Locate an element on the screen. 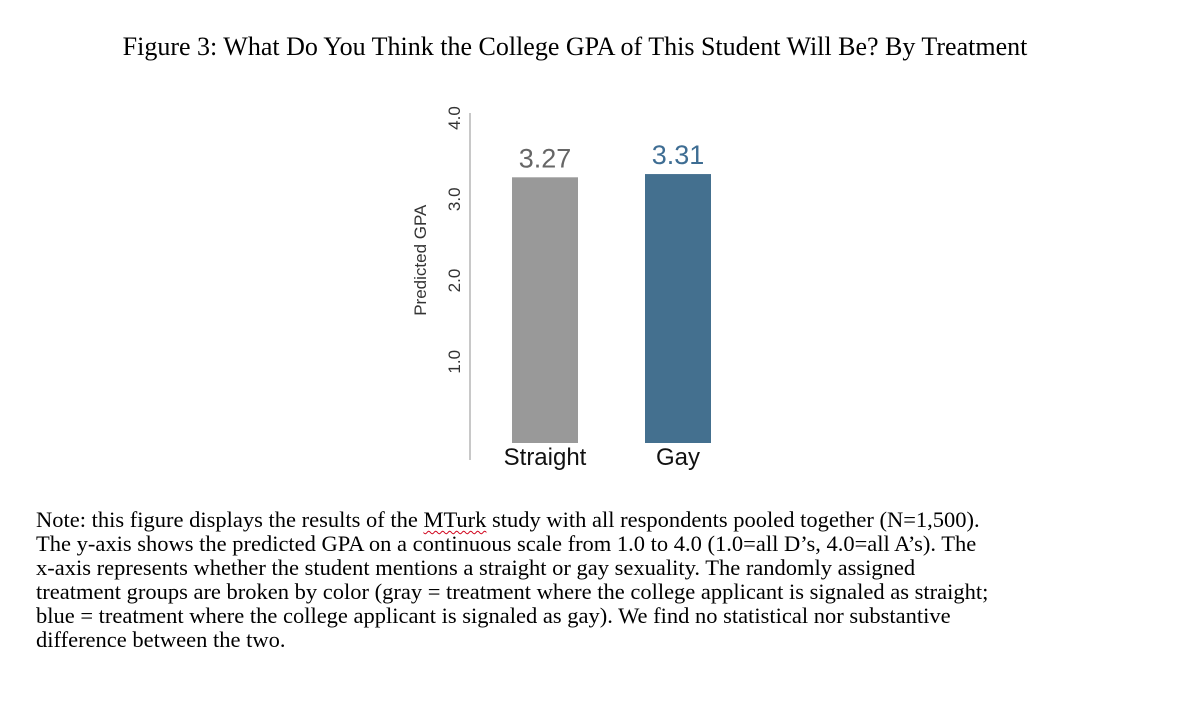 The height and width of the screenshot is (709, 1200). x-category-label: Straight is located at coordinates (545, 457).